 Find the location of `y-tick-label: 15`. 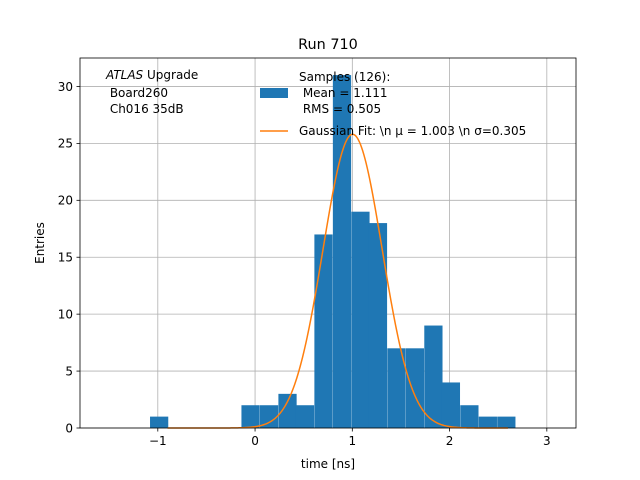

y-tick-label: 15 is located at coordinates (65, 258).